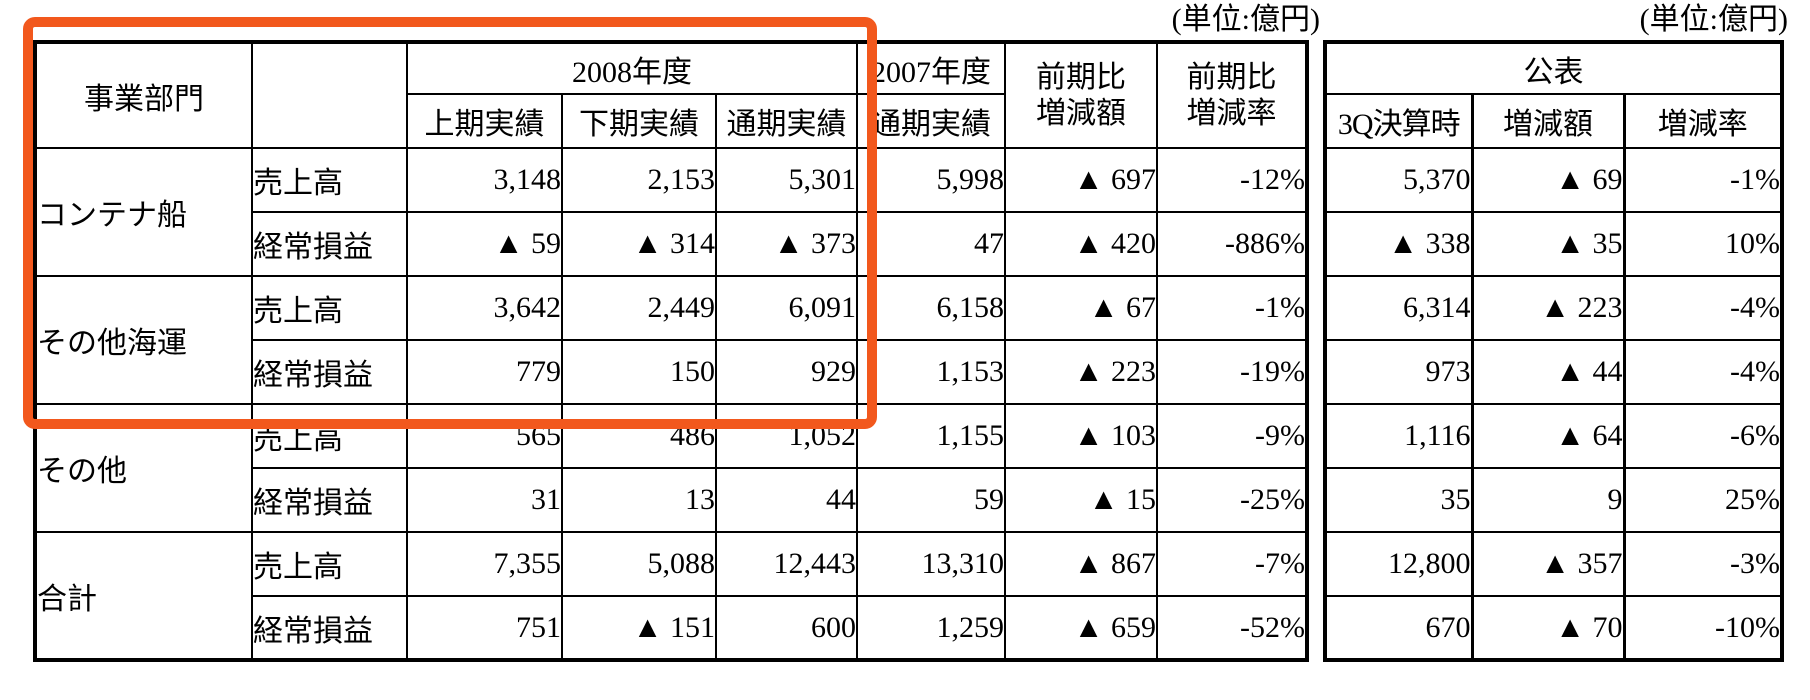  I want to click on value-cell: ▲ 64, so click(1548, 436).